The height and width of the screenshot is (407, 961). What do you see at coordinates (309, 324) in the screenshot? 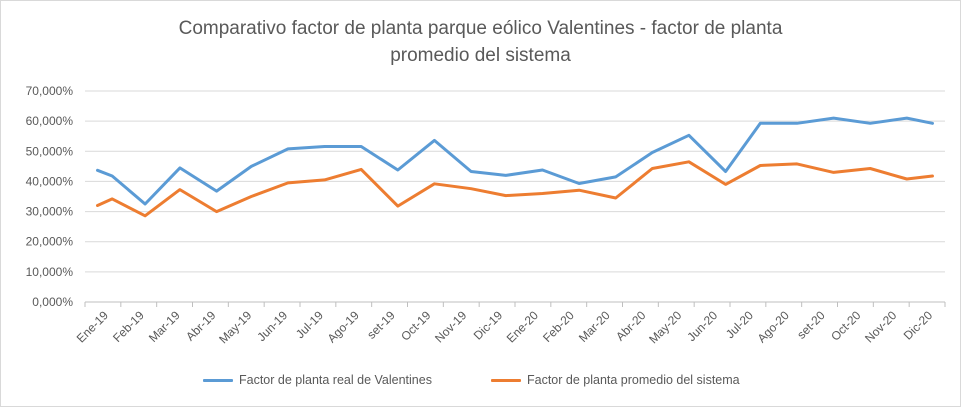
I see `x-tick-label: Jul-19` at bounding box center [309, 324].